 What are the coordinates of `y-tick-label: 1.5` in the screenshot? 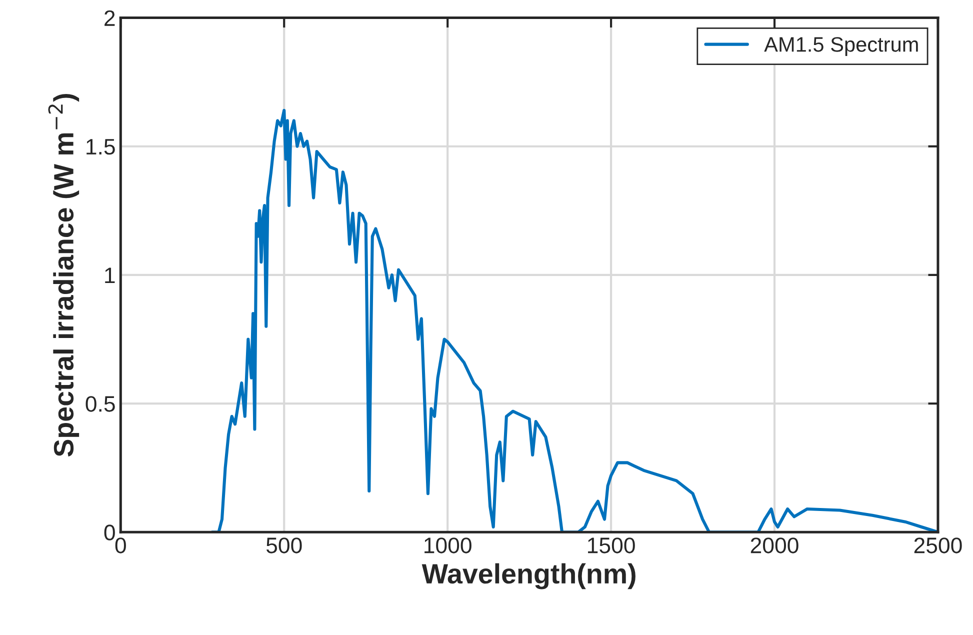 It's located at (100, 147).